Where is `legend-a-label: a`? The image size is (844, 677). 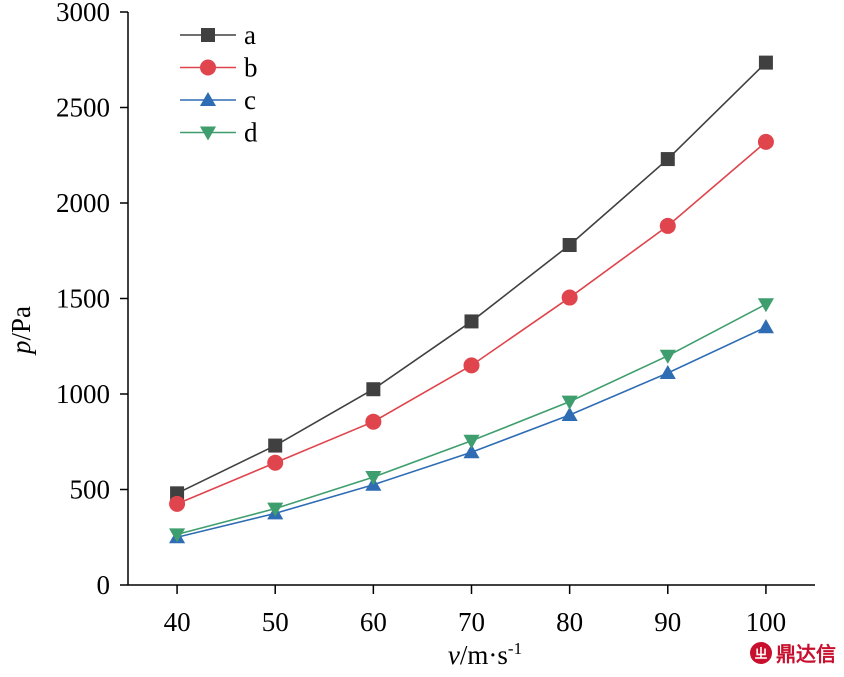 legend-a-label: a is located at coordinates (250, 35).